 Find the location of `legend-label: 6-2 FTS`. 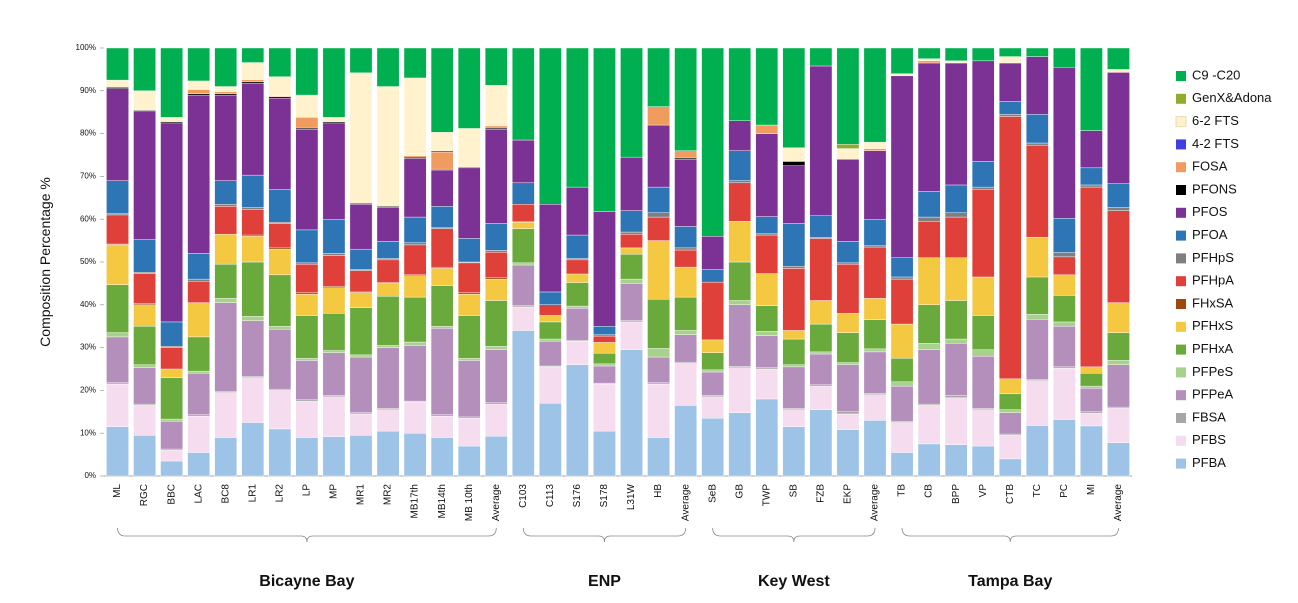

legend-label: 6-2 FTS is located at coordinates (1215, 120).